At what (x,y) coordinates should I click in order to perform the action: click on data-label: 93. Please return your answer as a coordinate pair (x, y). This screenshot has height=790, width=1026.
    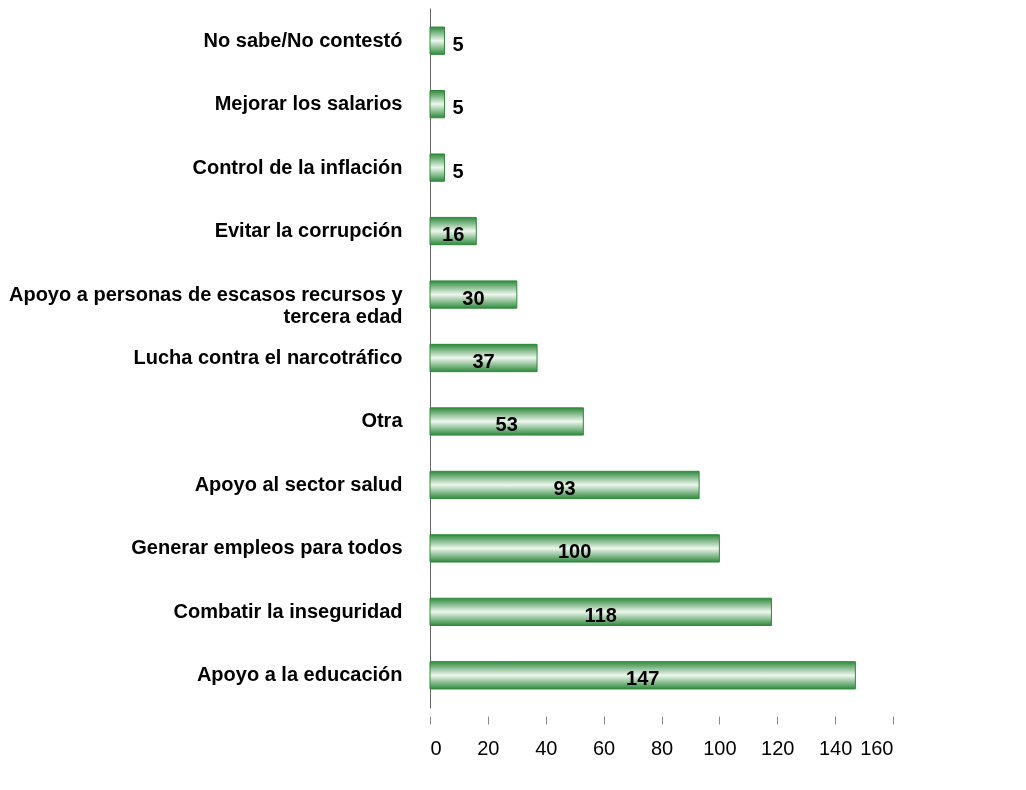
    Looking at the image, I should click on (564, 487).